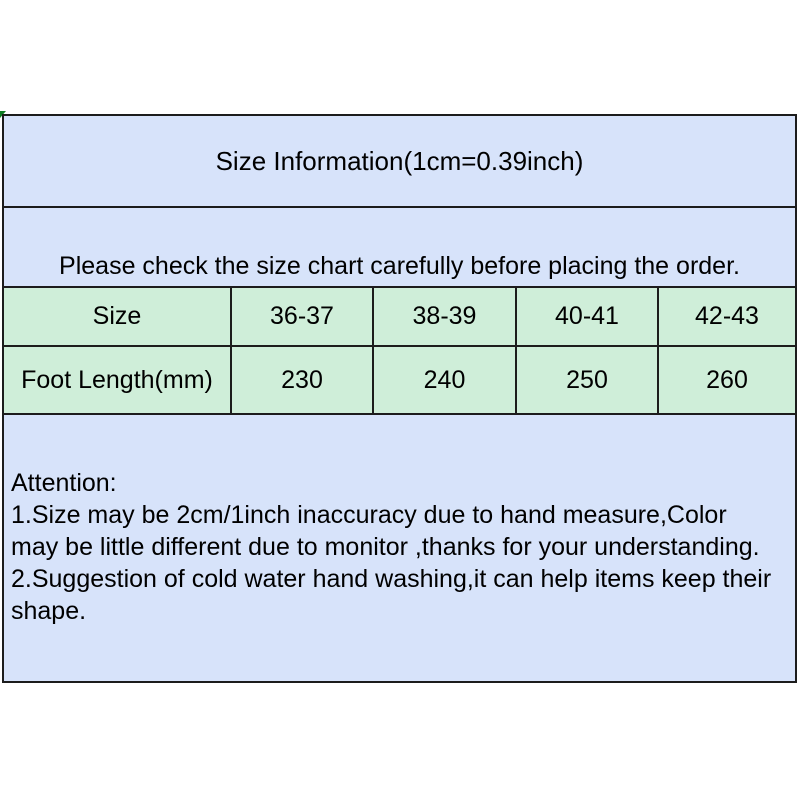 The height and width of the screenshot is (800, 800). What do you see at coordinates (49, 611) in the screenshot?
I see `attention-line-4: shape.` at bounding box center [49, 611].